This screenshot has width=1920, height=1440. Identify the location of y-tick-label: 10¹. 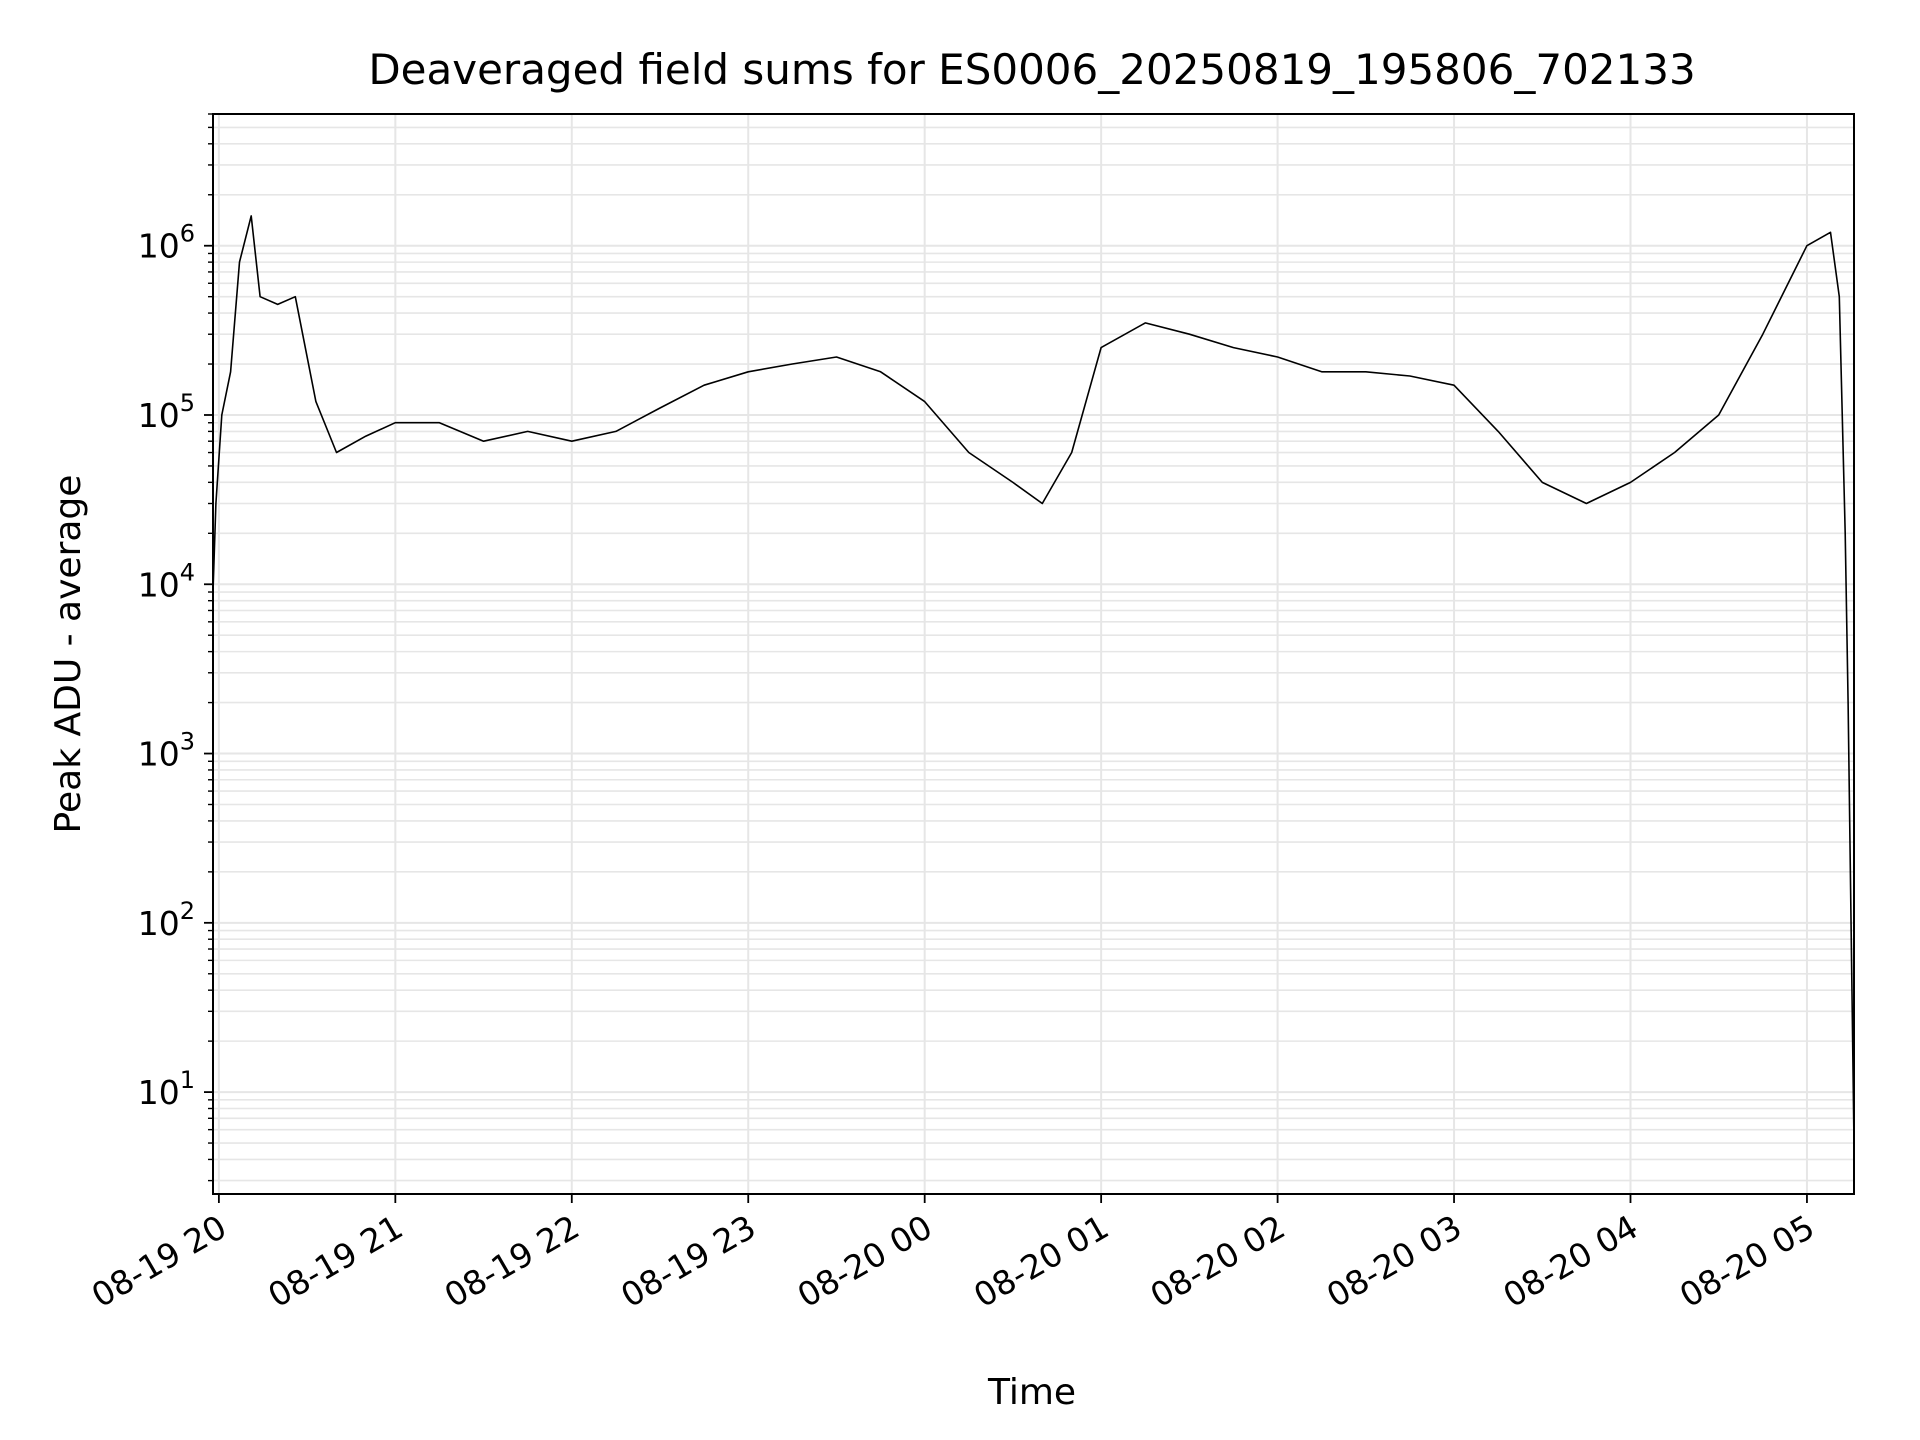
(166, 1089).